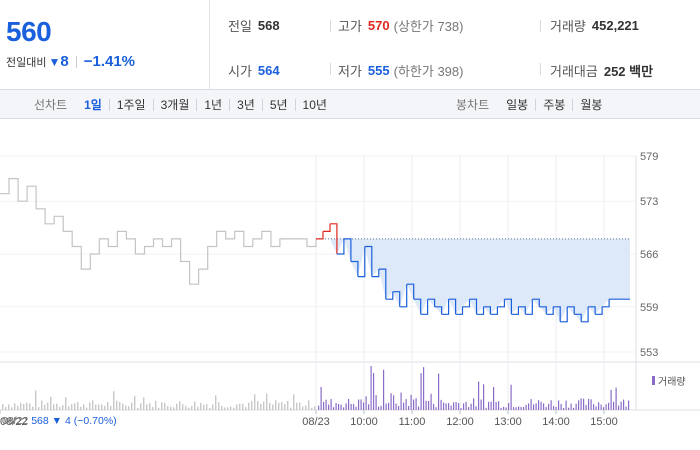 The image size is (700, 450). I want to click on x-tick-label: 10:00, so click(364, 422).